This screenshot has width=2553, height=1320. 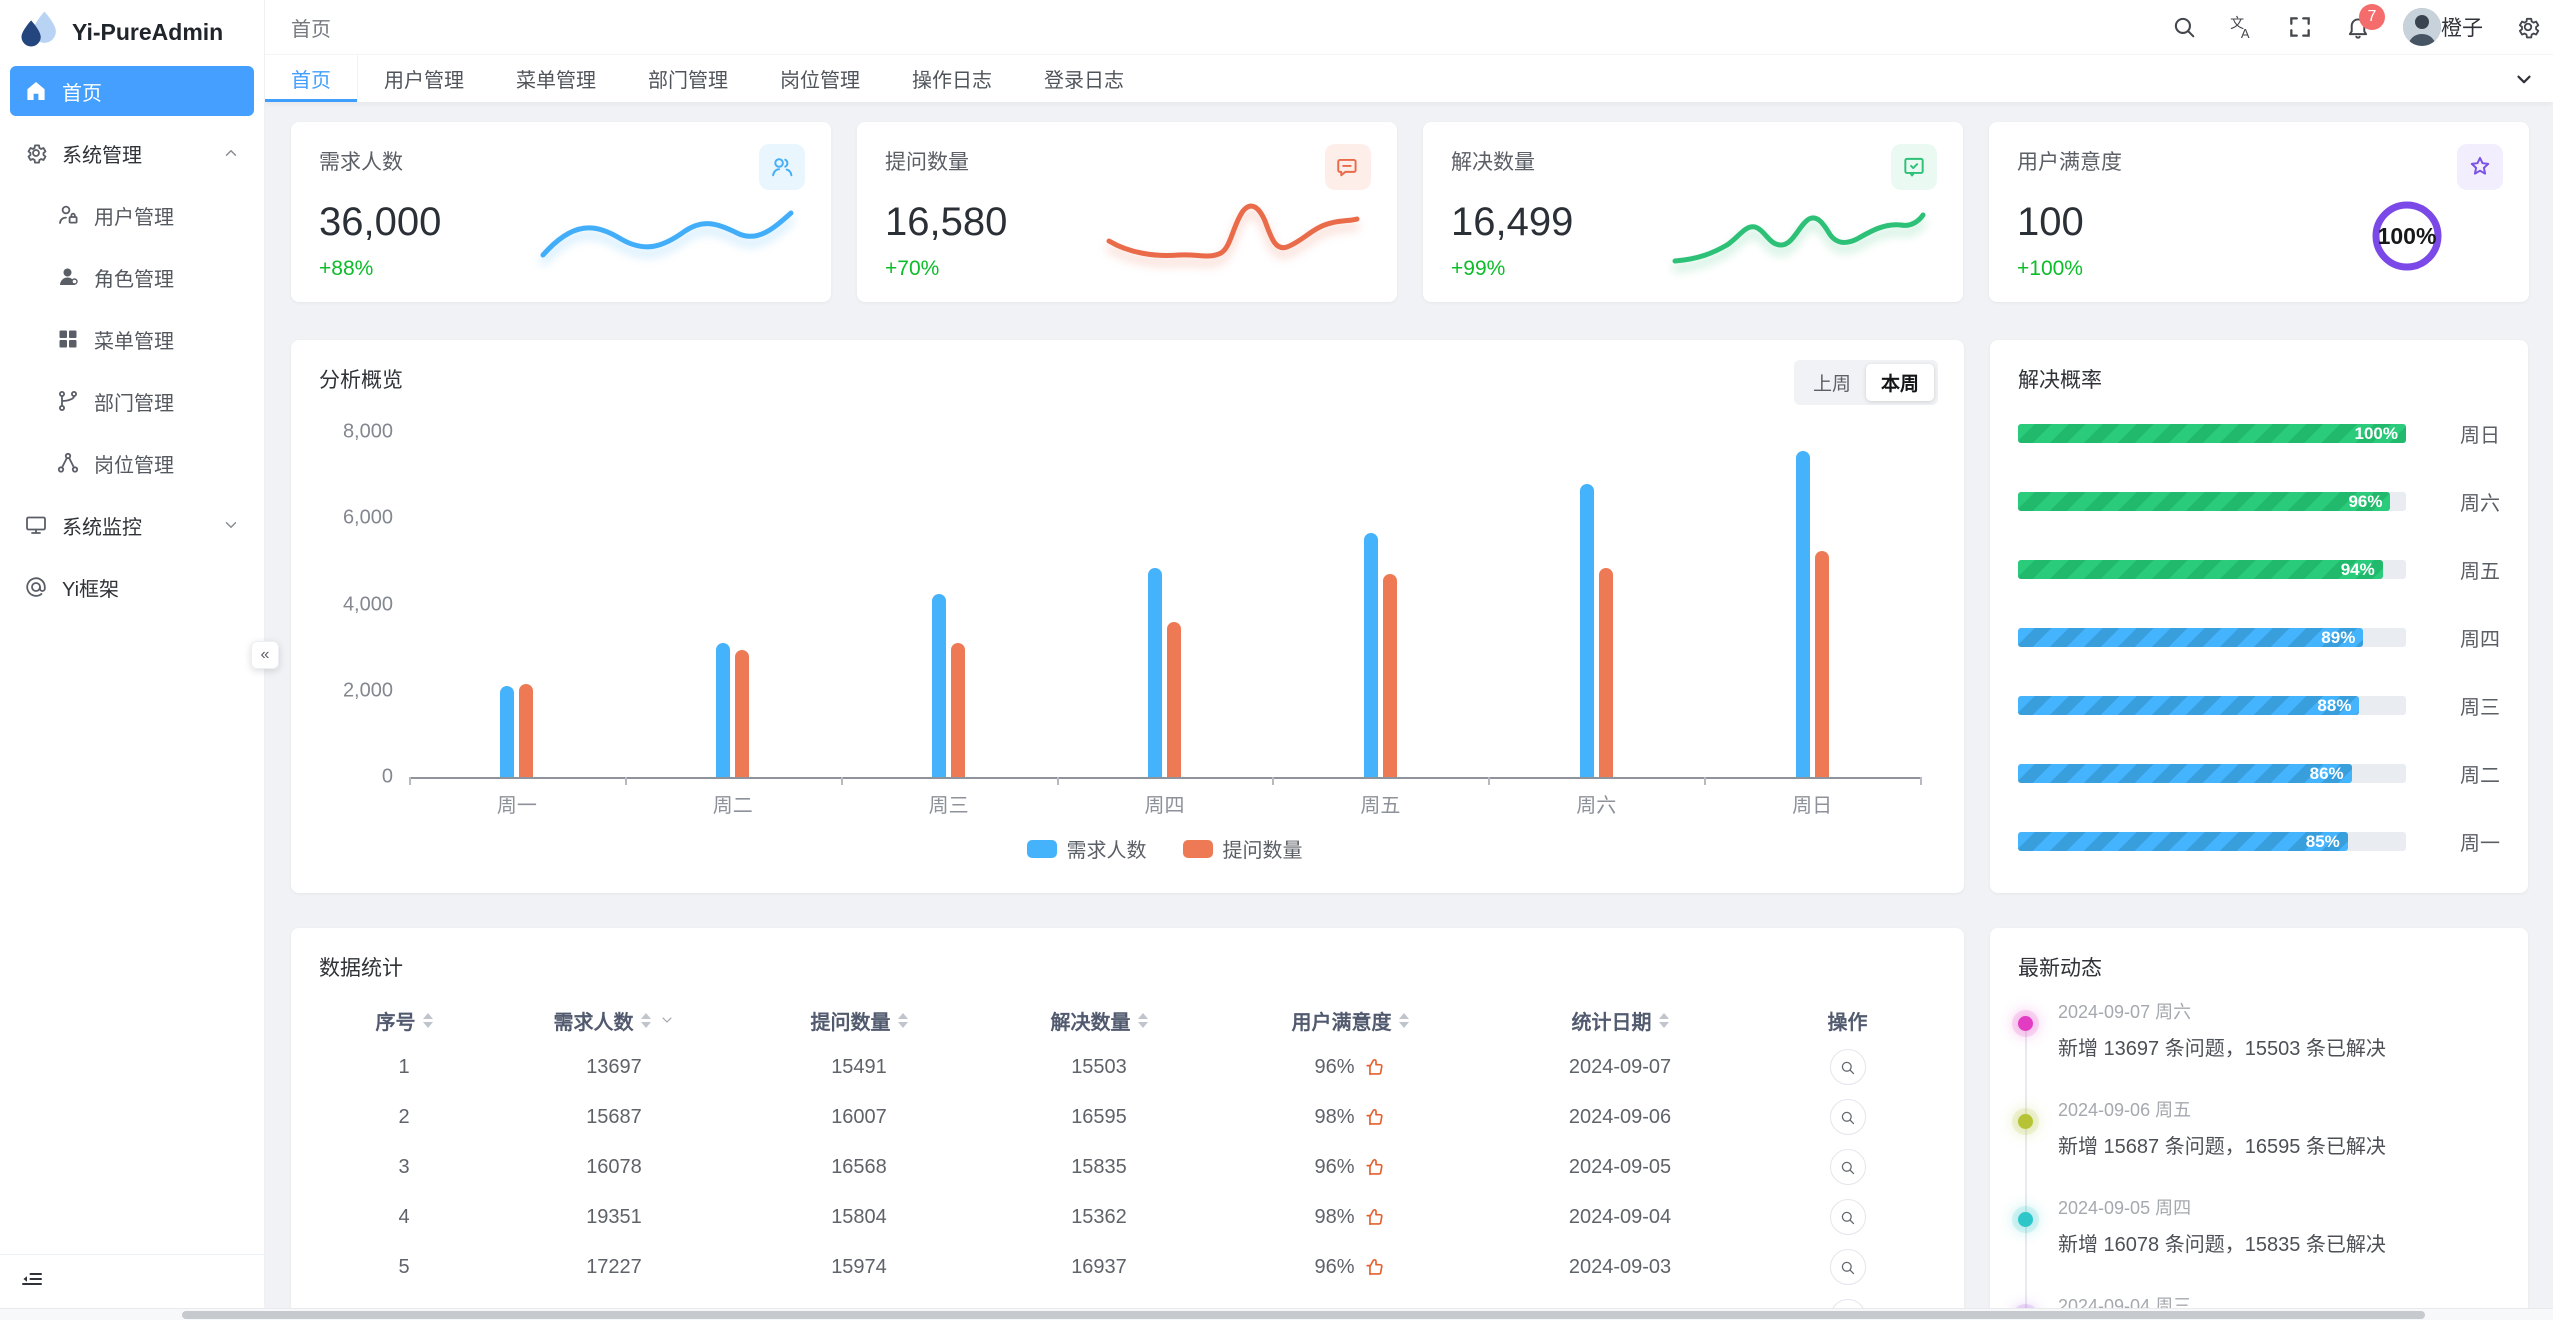 I want to click on legend-item-提问数量: 提问数量, so click(x=1242, y=848).